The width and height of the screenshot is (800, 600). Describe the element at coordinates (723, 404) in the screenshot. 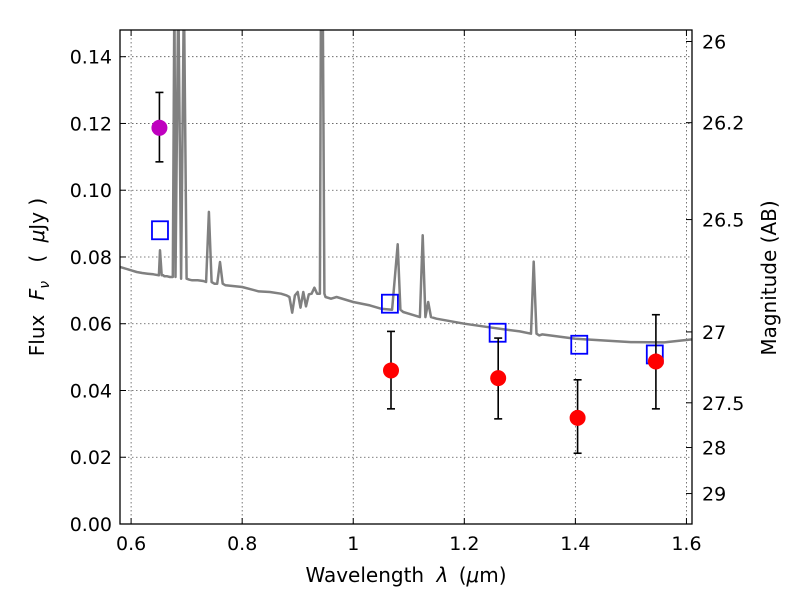

I see `magnitude-tick-label: 27.5` at that location.